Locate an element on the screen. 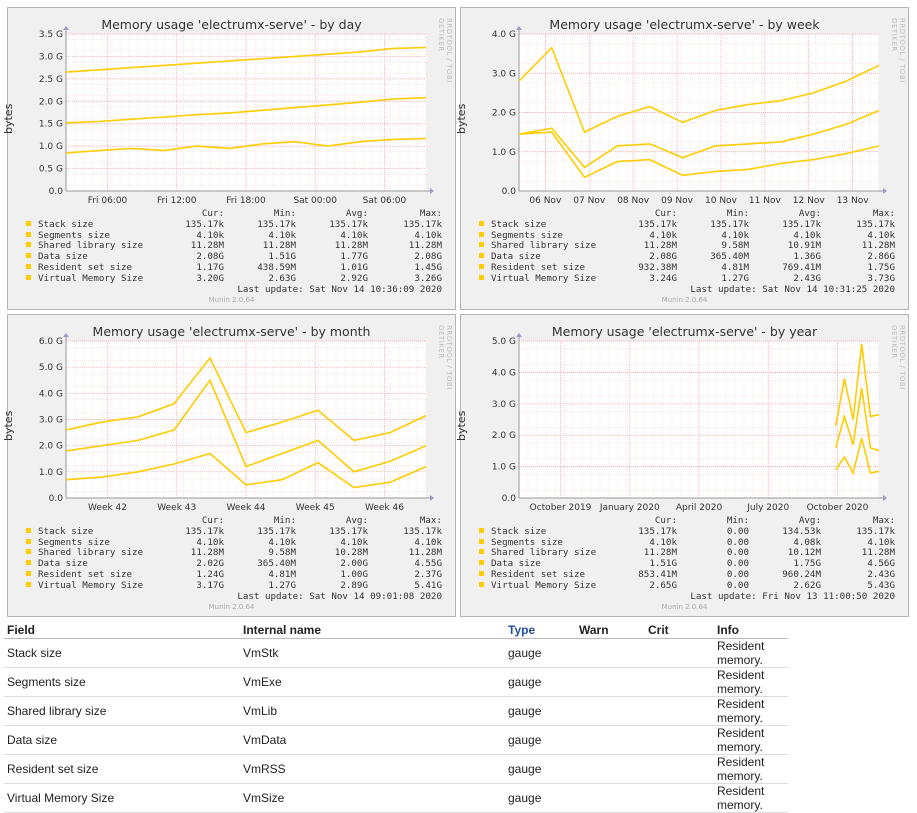 The image size is (917, 813). legend-value-avg: 10.91M is located at coordinates (804, 246).